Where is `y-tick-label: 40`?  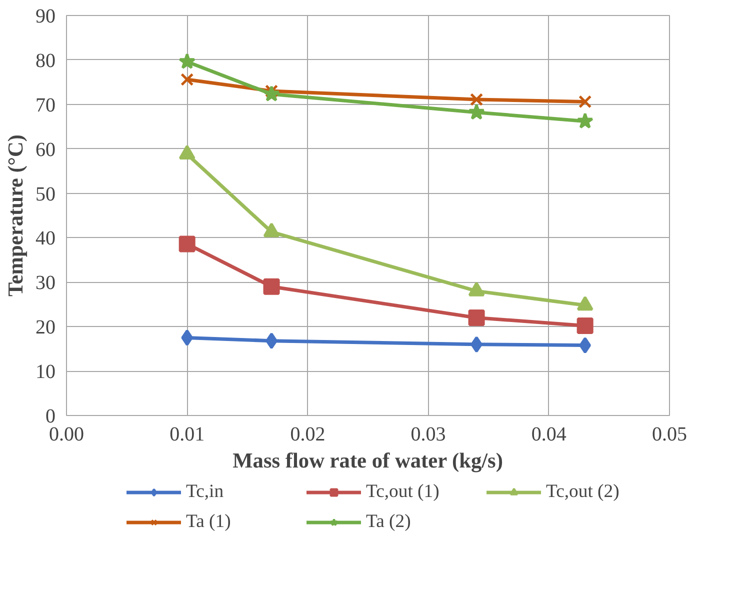
y-tick-label: 40 is located at coordinates (46, 239).